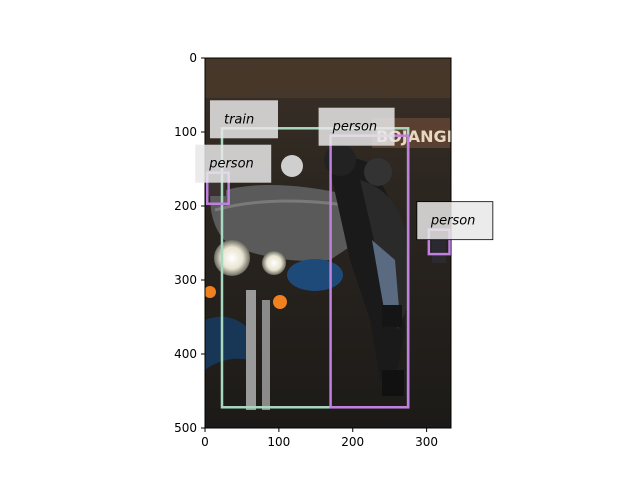  I want to click on passenger-boot, so click(392, 316).